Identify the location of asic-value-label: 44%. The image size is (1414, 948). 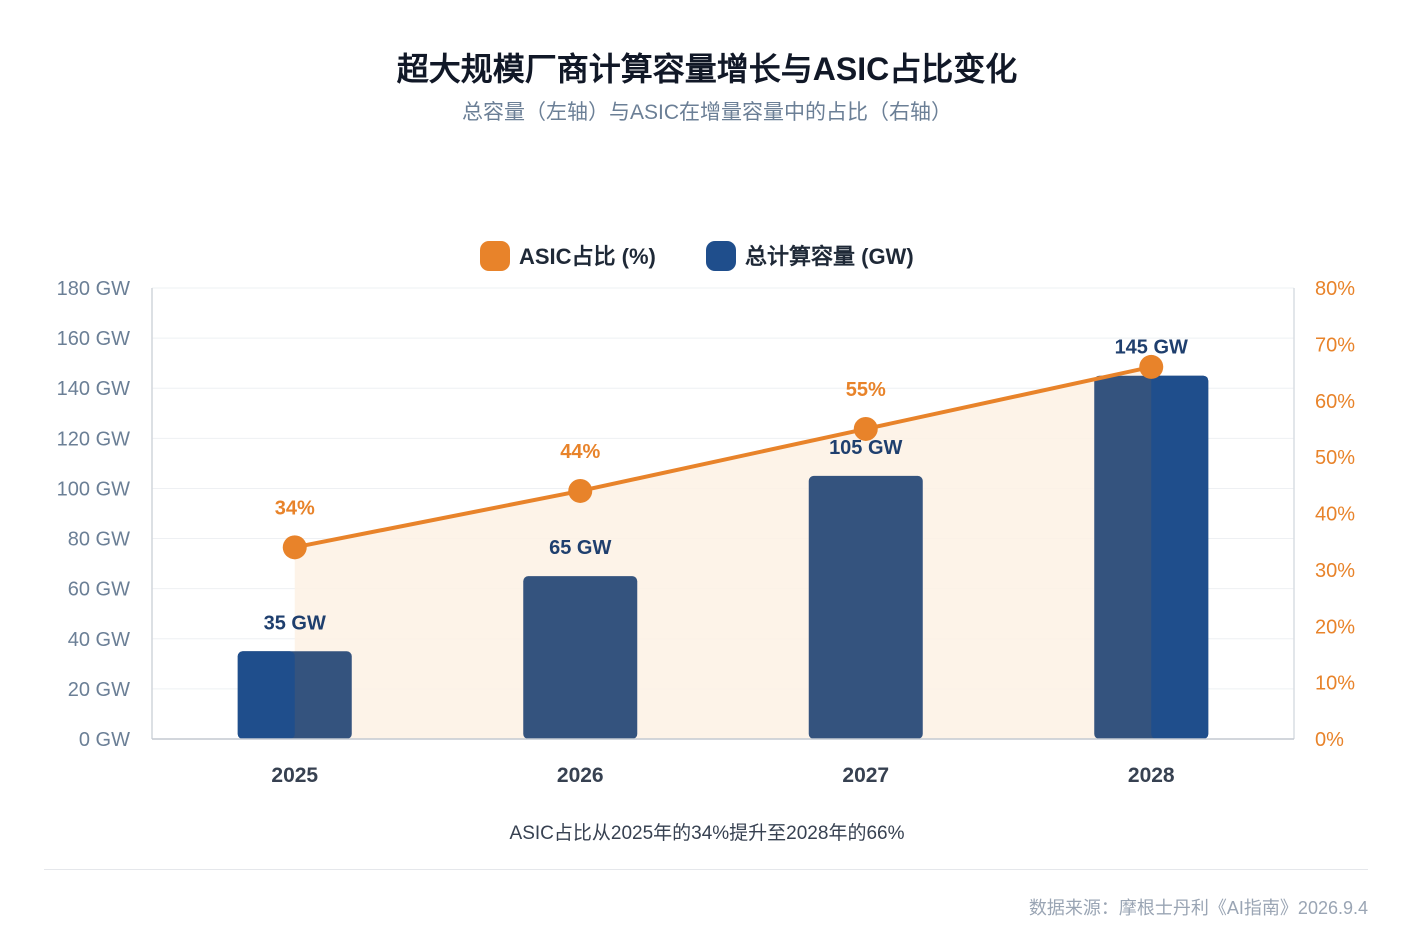
(580, 452).